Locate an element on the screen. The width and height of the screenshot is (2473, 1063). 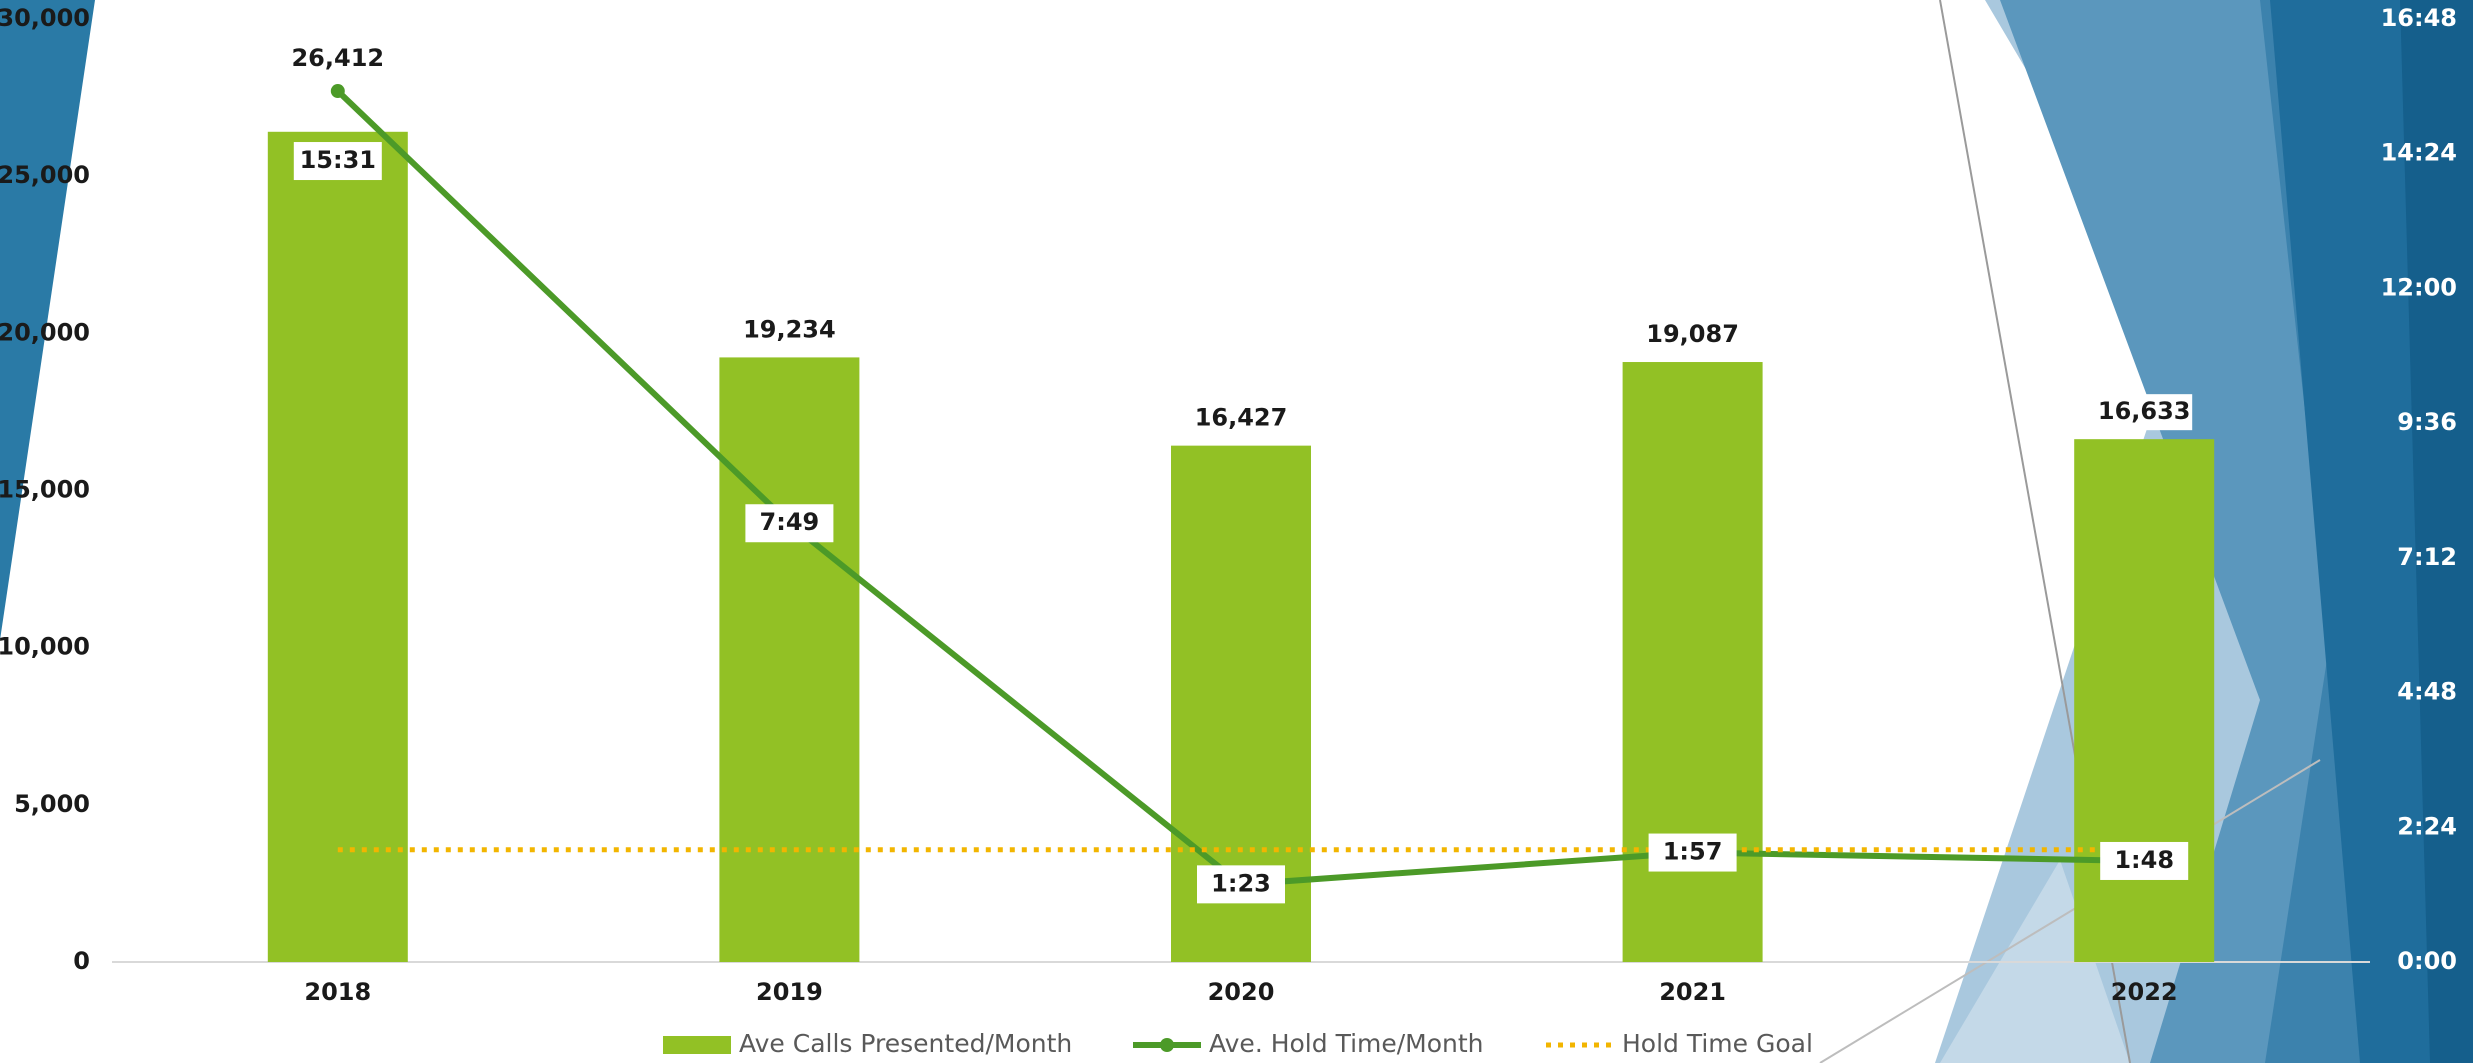
bar-value-label: 16,427 is located at coordinates (1241, 418).